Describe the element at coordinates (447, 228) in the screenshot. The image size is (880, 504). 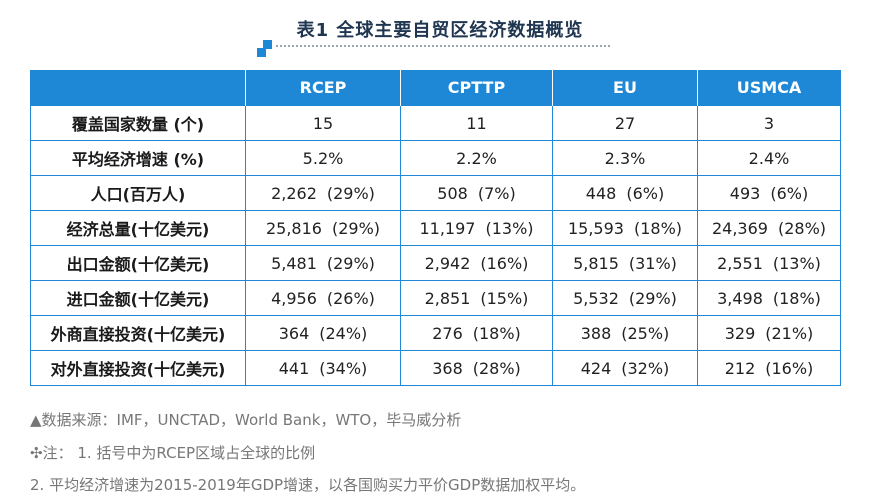
I see `cell-value: 11,197` at that location.